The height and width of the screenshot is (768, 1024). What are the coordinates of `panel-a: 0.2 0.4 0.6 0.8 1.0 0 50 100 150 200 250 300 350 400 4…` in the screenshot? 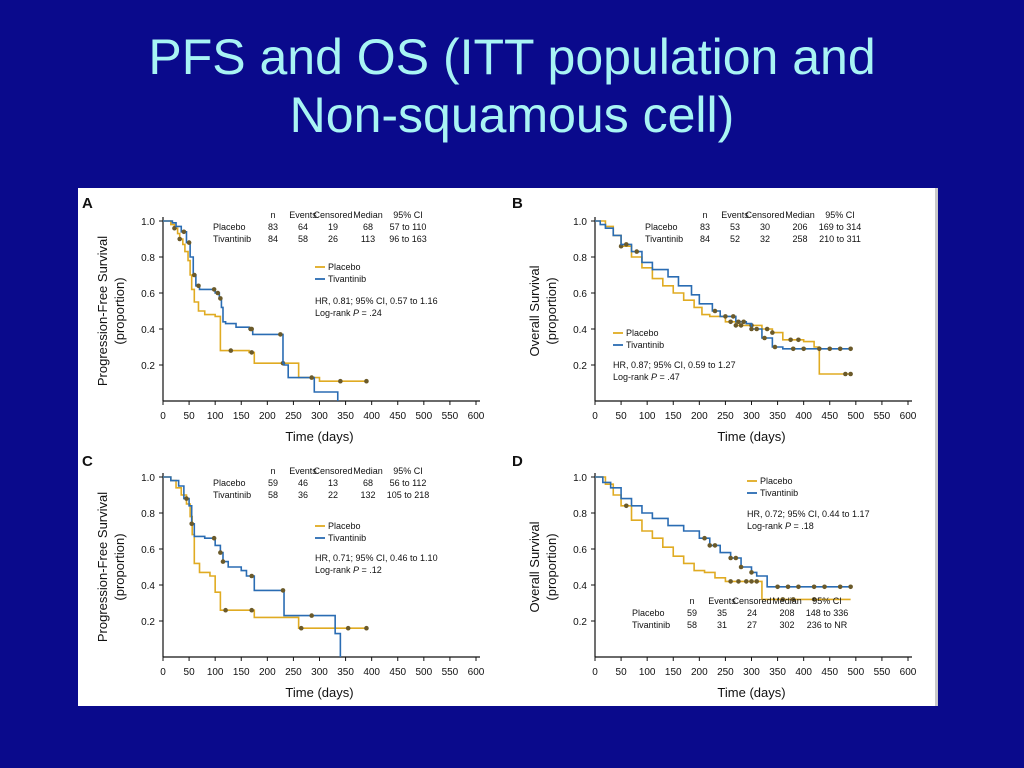 It's located at (290, 327).